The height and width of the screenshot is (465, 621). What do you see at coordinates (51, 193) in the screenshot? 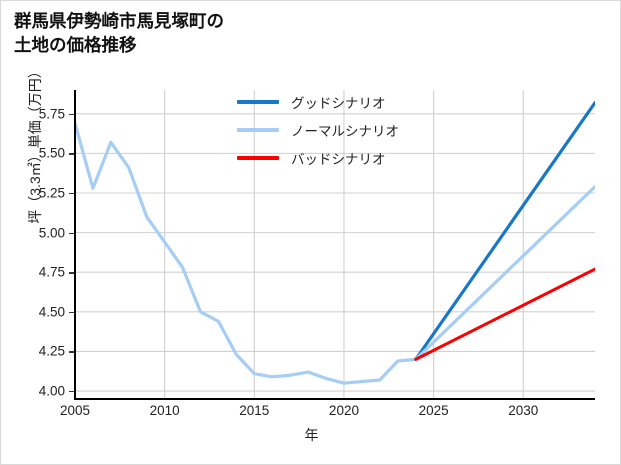
I see `y-tick-label: 5.25` at bounding box center [51, 193].